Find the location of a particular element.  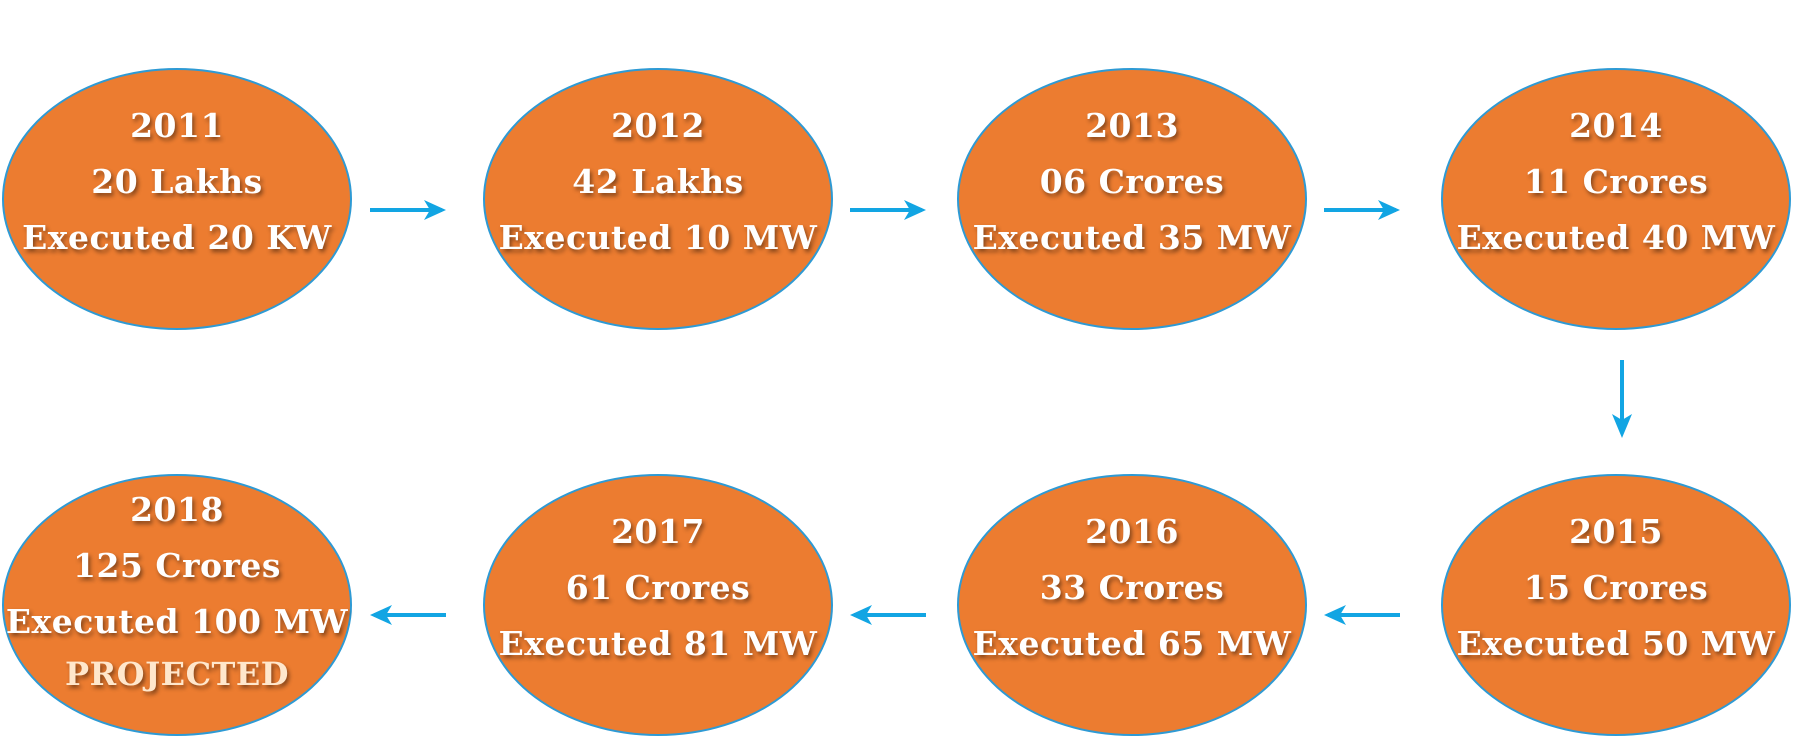

node-year: 2013 is located at coordinates (1132, 125).